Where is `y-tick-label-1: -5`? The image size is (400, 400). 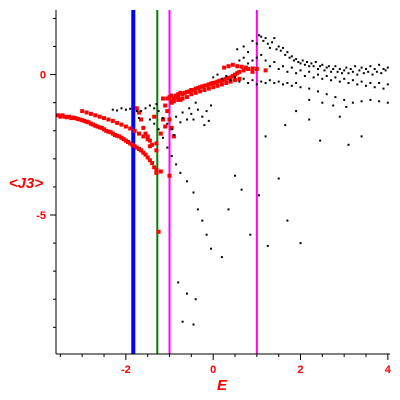
y-tick-label-1: -5 is located at coordinates (41, 216).